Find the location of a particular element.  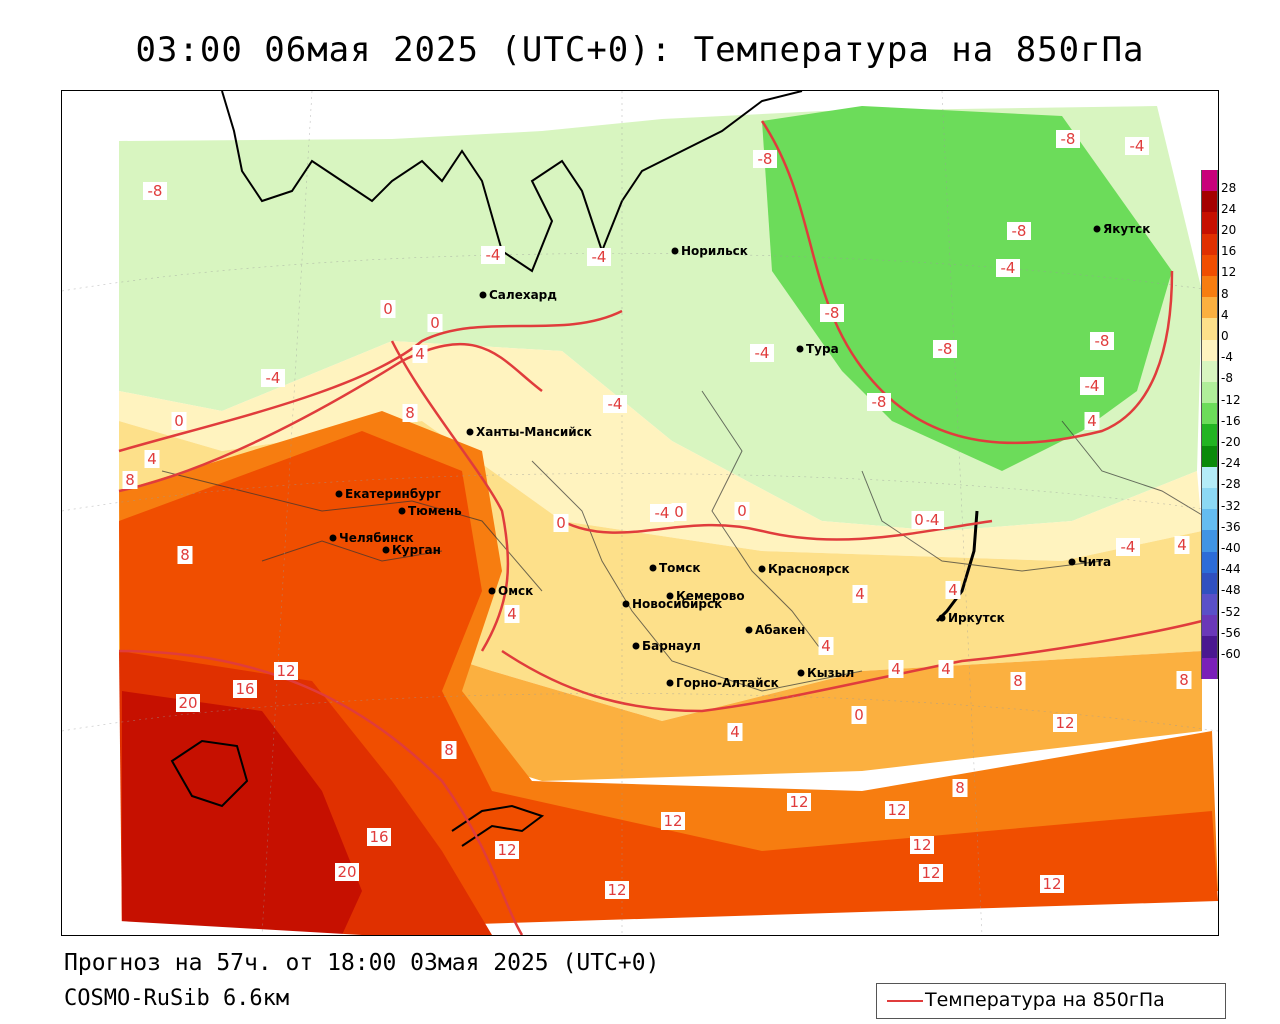

city-label: Тура is located at coordinates (822, 349).